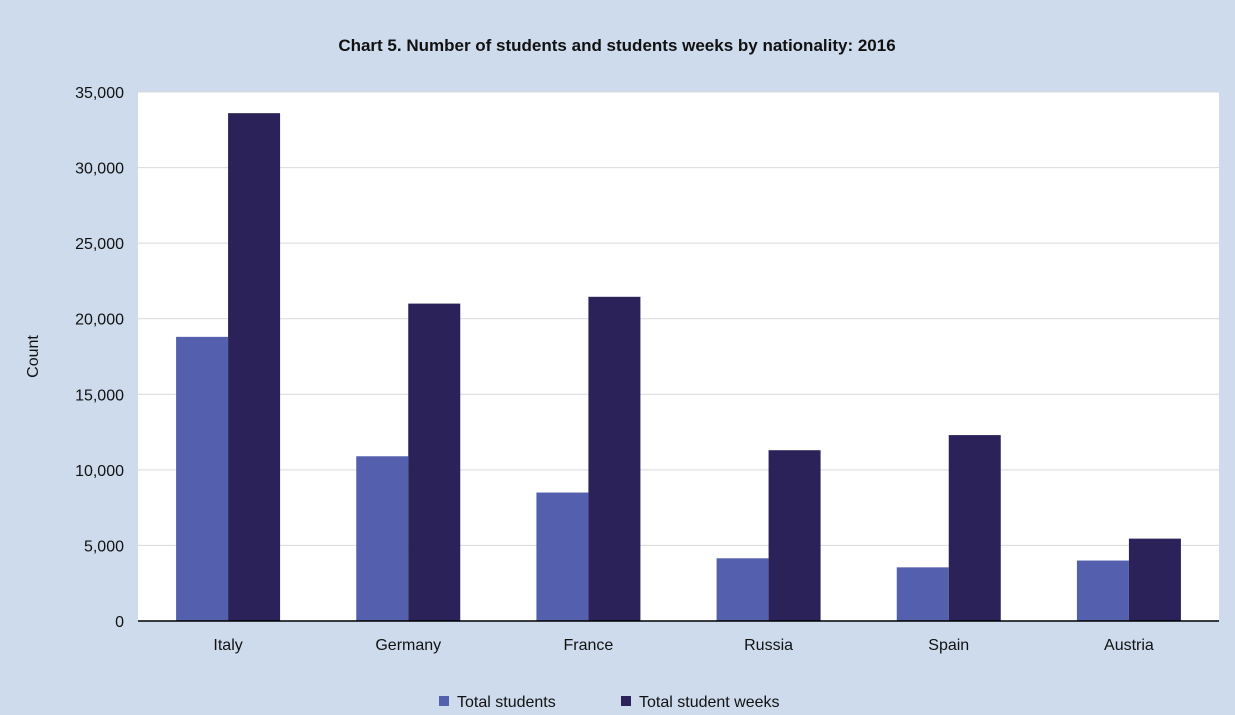 The image size is (1235, 715). Describe the element at coordinates (683, 645) in the screenshot. I see `x-axis-ticks: Italy Germany France Russia Spain Austria` at that location.